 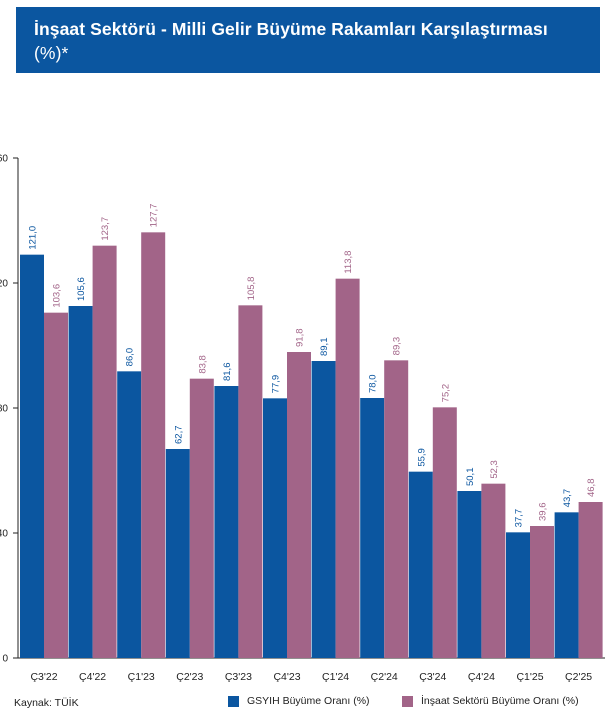 What do you see at coordinates (105, 229) in the screenshot?
I see `value-label-insaat: 123,7` at bounding box center [105, 229].